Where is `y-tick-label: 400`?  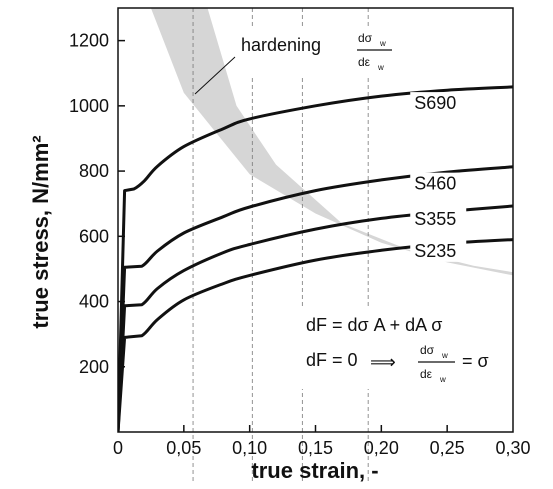 y-tick-label: 400 is located at coordinates (94, 302).